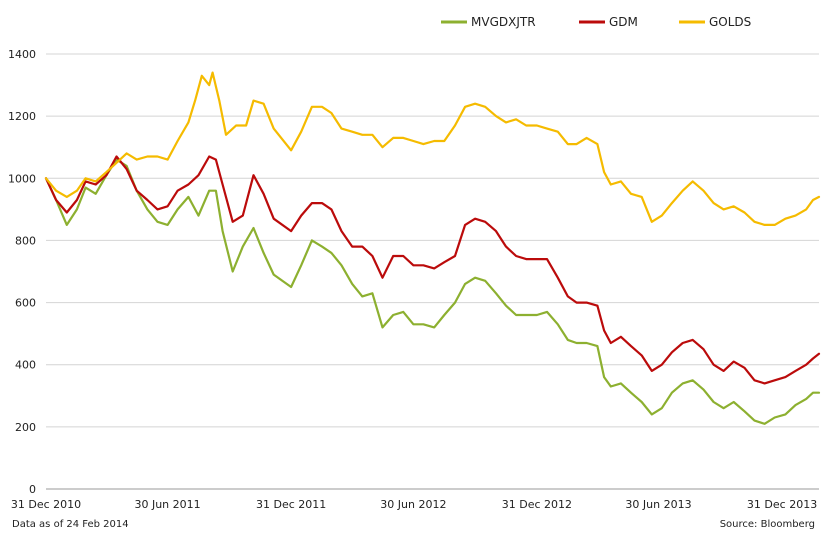 The image size is (827, 541). I want to click on x-tick-label: 31 Dec 2010, so click(46, 504).